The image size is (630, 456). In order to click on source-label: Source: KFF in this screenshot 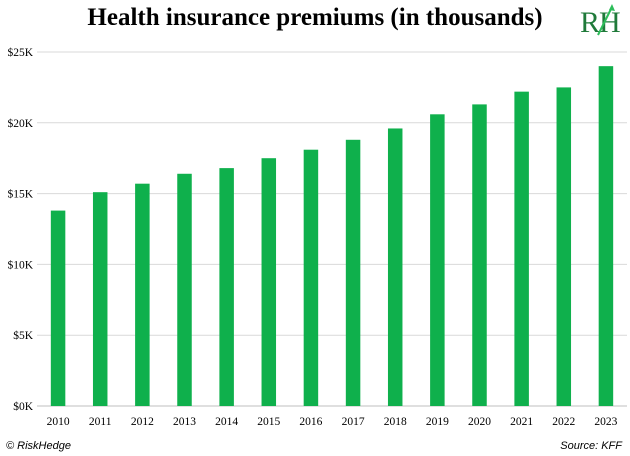, I will do `click(591, 446)`.